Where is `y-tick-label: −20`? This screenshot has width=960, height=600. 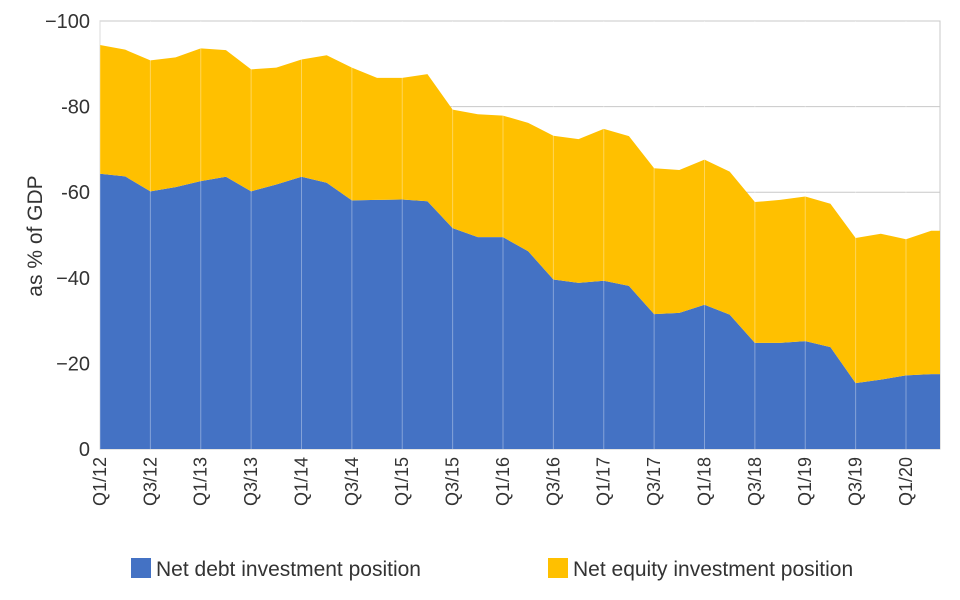
y-tick-label: −20 is located at coordinates (73, 364).